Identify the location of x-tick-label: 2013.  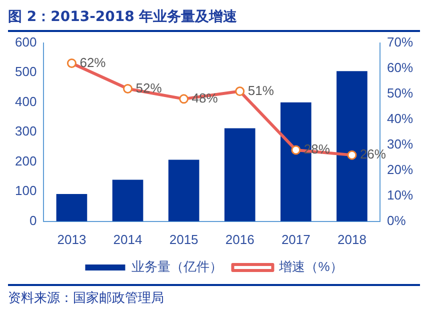
(71, 239).